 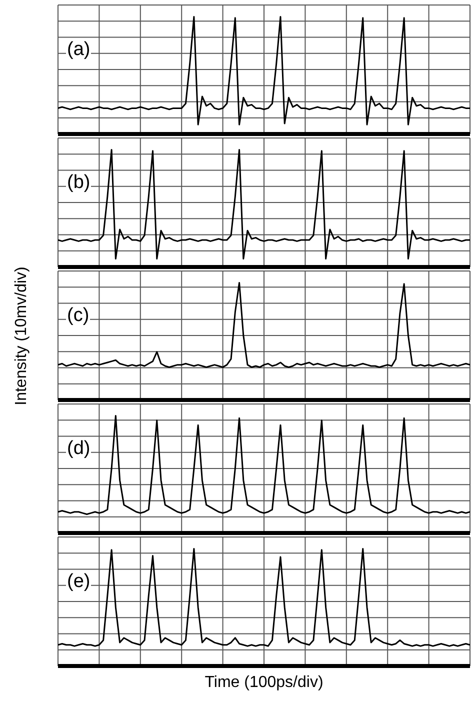 What do you see at coordinates (79, 183) in the screenshot?
I see `text: (b)` at bounding box center [79, 183].